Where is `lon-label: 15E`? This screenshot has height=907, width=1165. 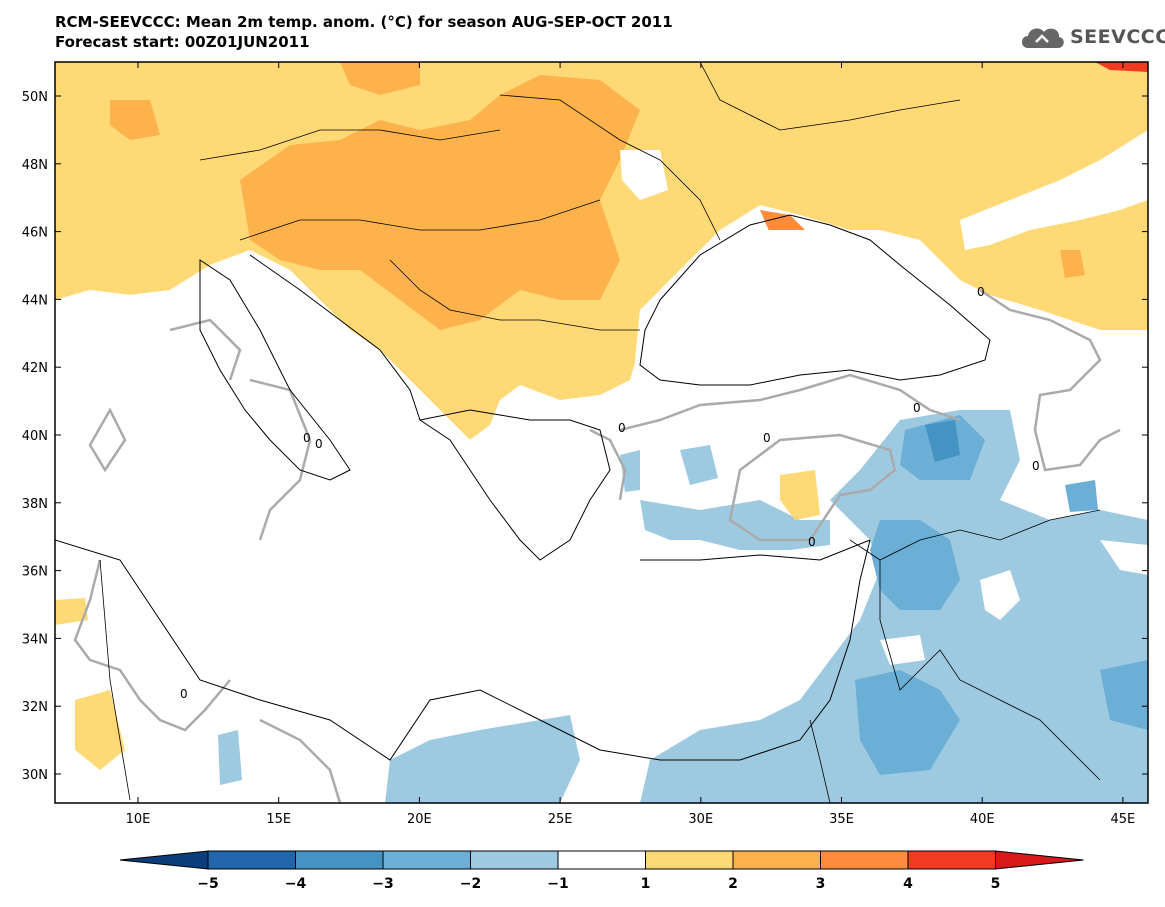
lon-label: 15E is located at coordinates (278, 819).